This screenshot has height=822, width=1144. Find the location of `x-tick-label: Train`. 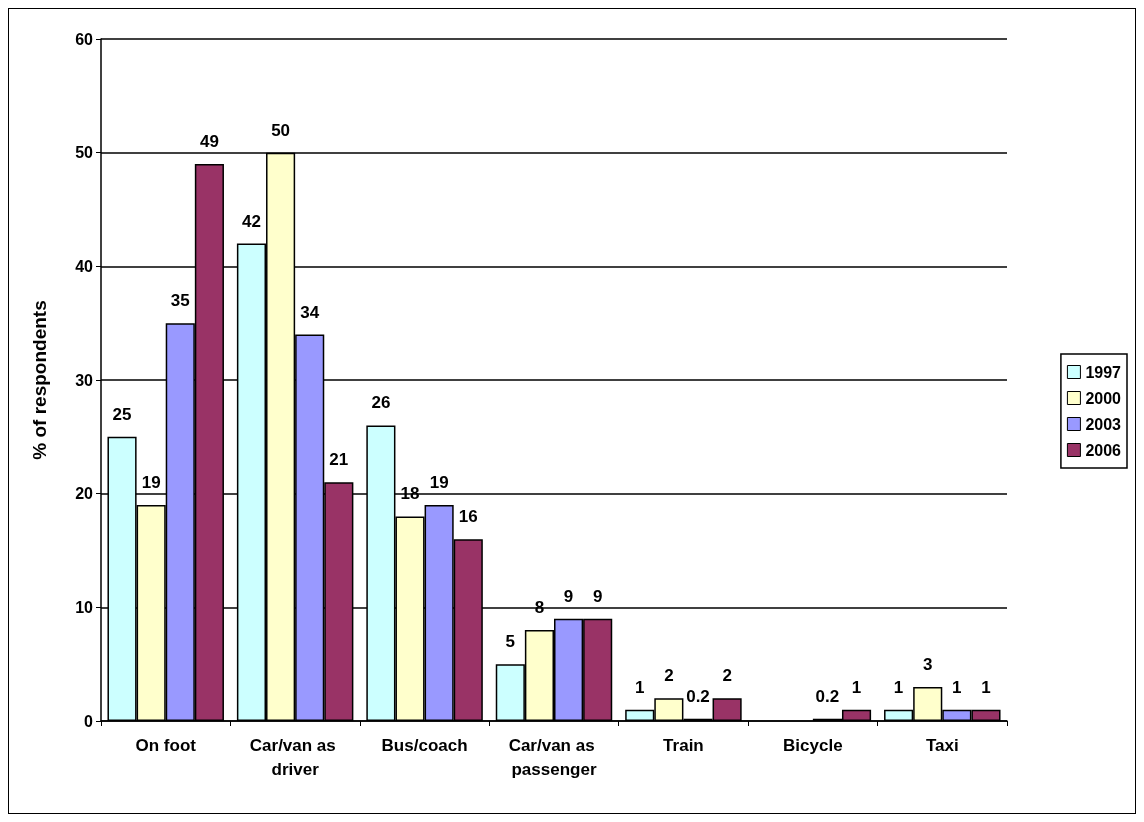

x-tick-label: Train is located at coordinates (683, 745).